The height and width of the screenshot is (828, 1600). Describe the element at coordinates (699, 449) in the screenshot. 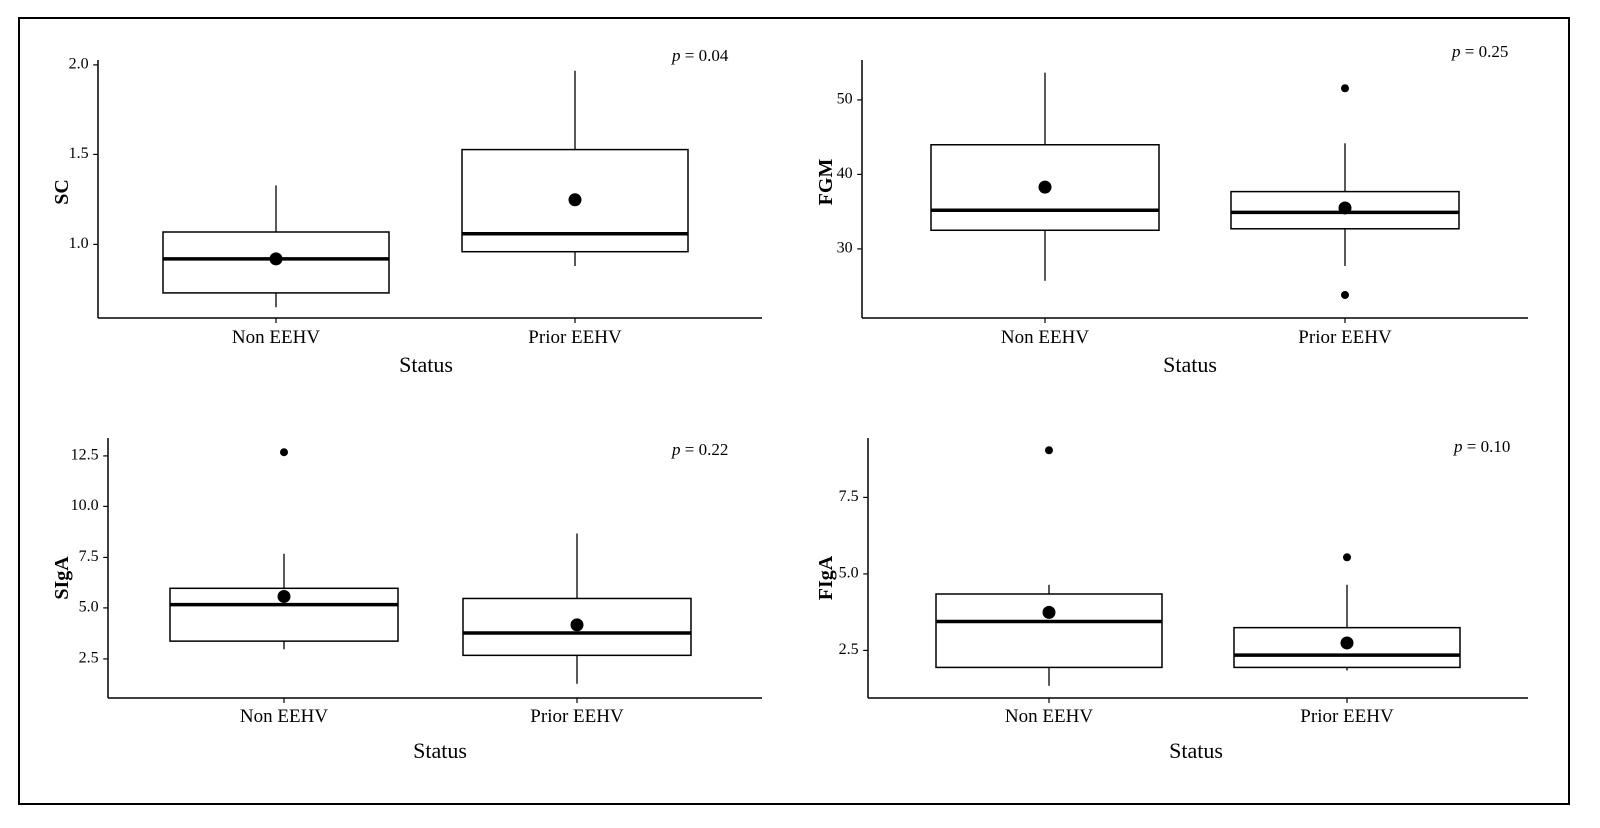

I see `p-value-annotation: p = 0.22` at that location.